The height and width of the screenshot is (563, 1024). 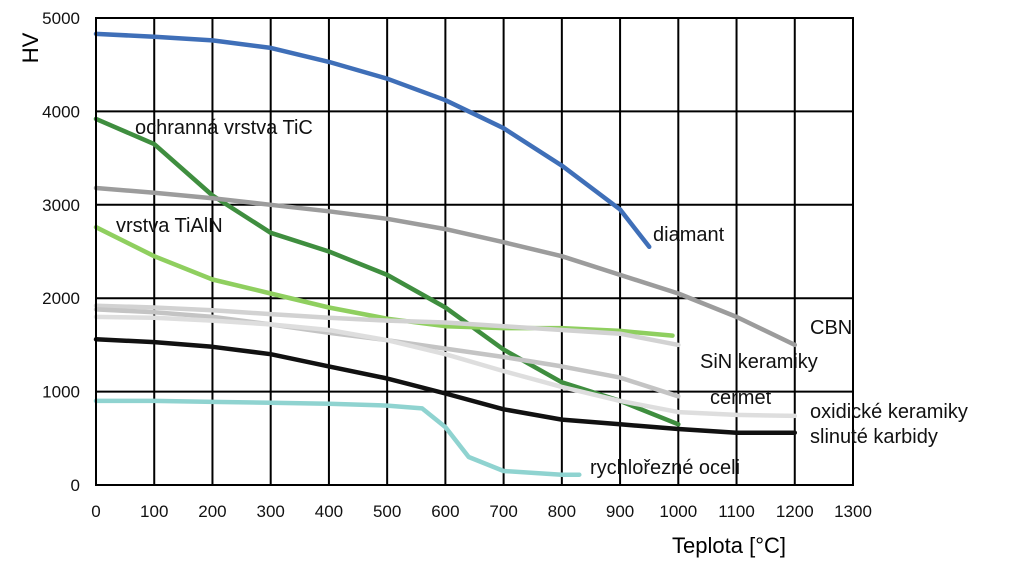 What do you see at coordinates (736, 511) in the screenshot?
I see `x-tick-label: 1100` at bounding box center [736, 511].